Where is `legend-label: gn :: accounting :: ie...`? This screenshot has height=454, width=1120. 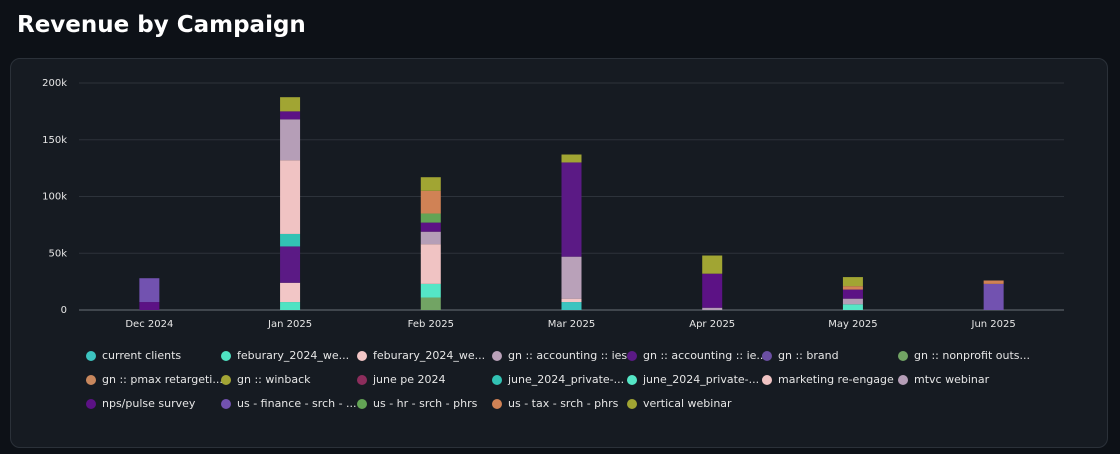 legend-label: gn :: accounting :: ie... is located at coordinates (705, 355).